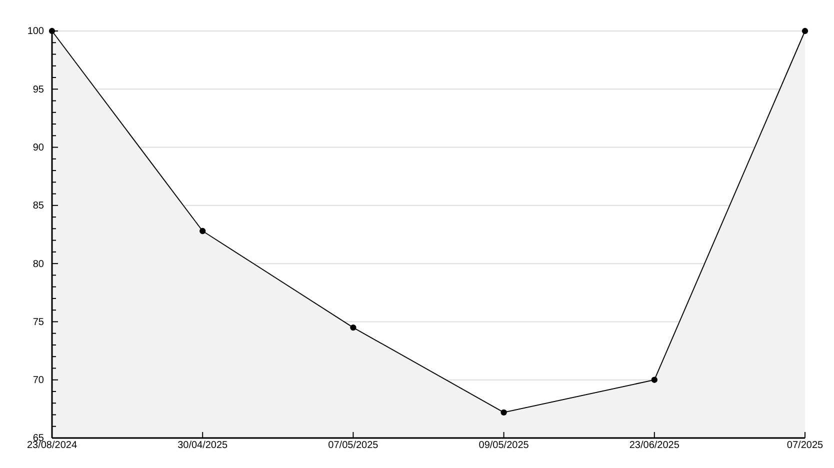 The image size is (834, 468). Describe the element at coordinates (38, 322) in the screenshot. I see `y-tick-label: 75` at that location.